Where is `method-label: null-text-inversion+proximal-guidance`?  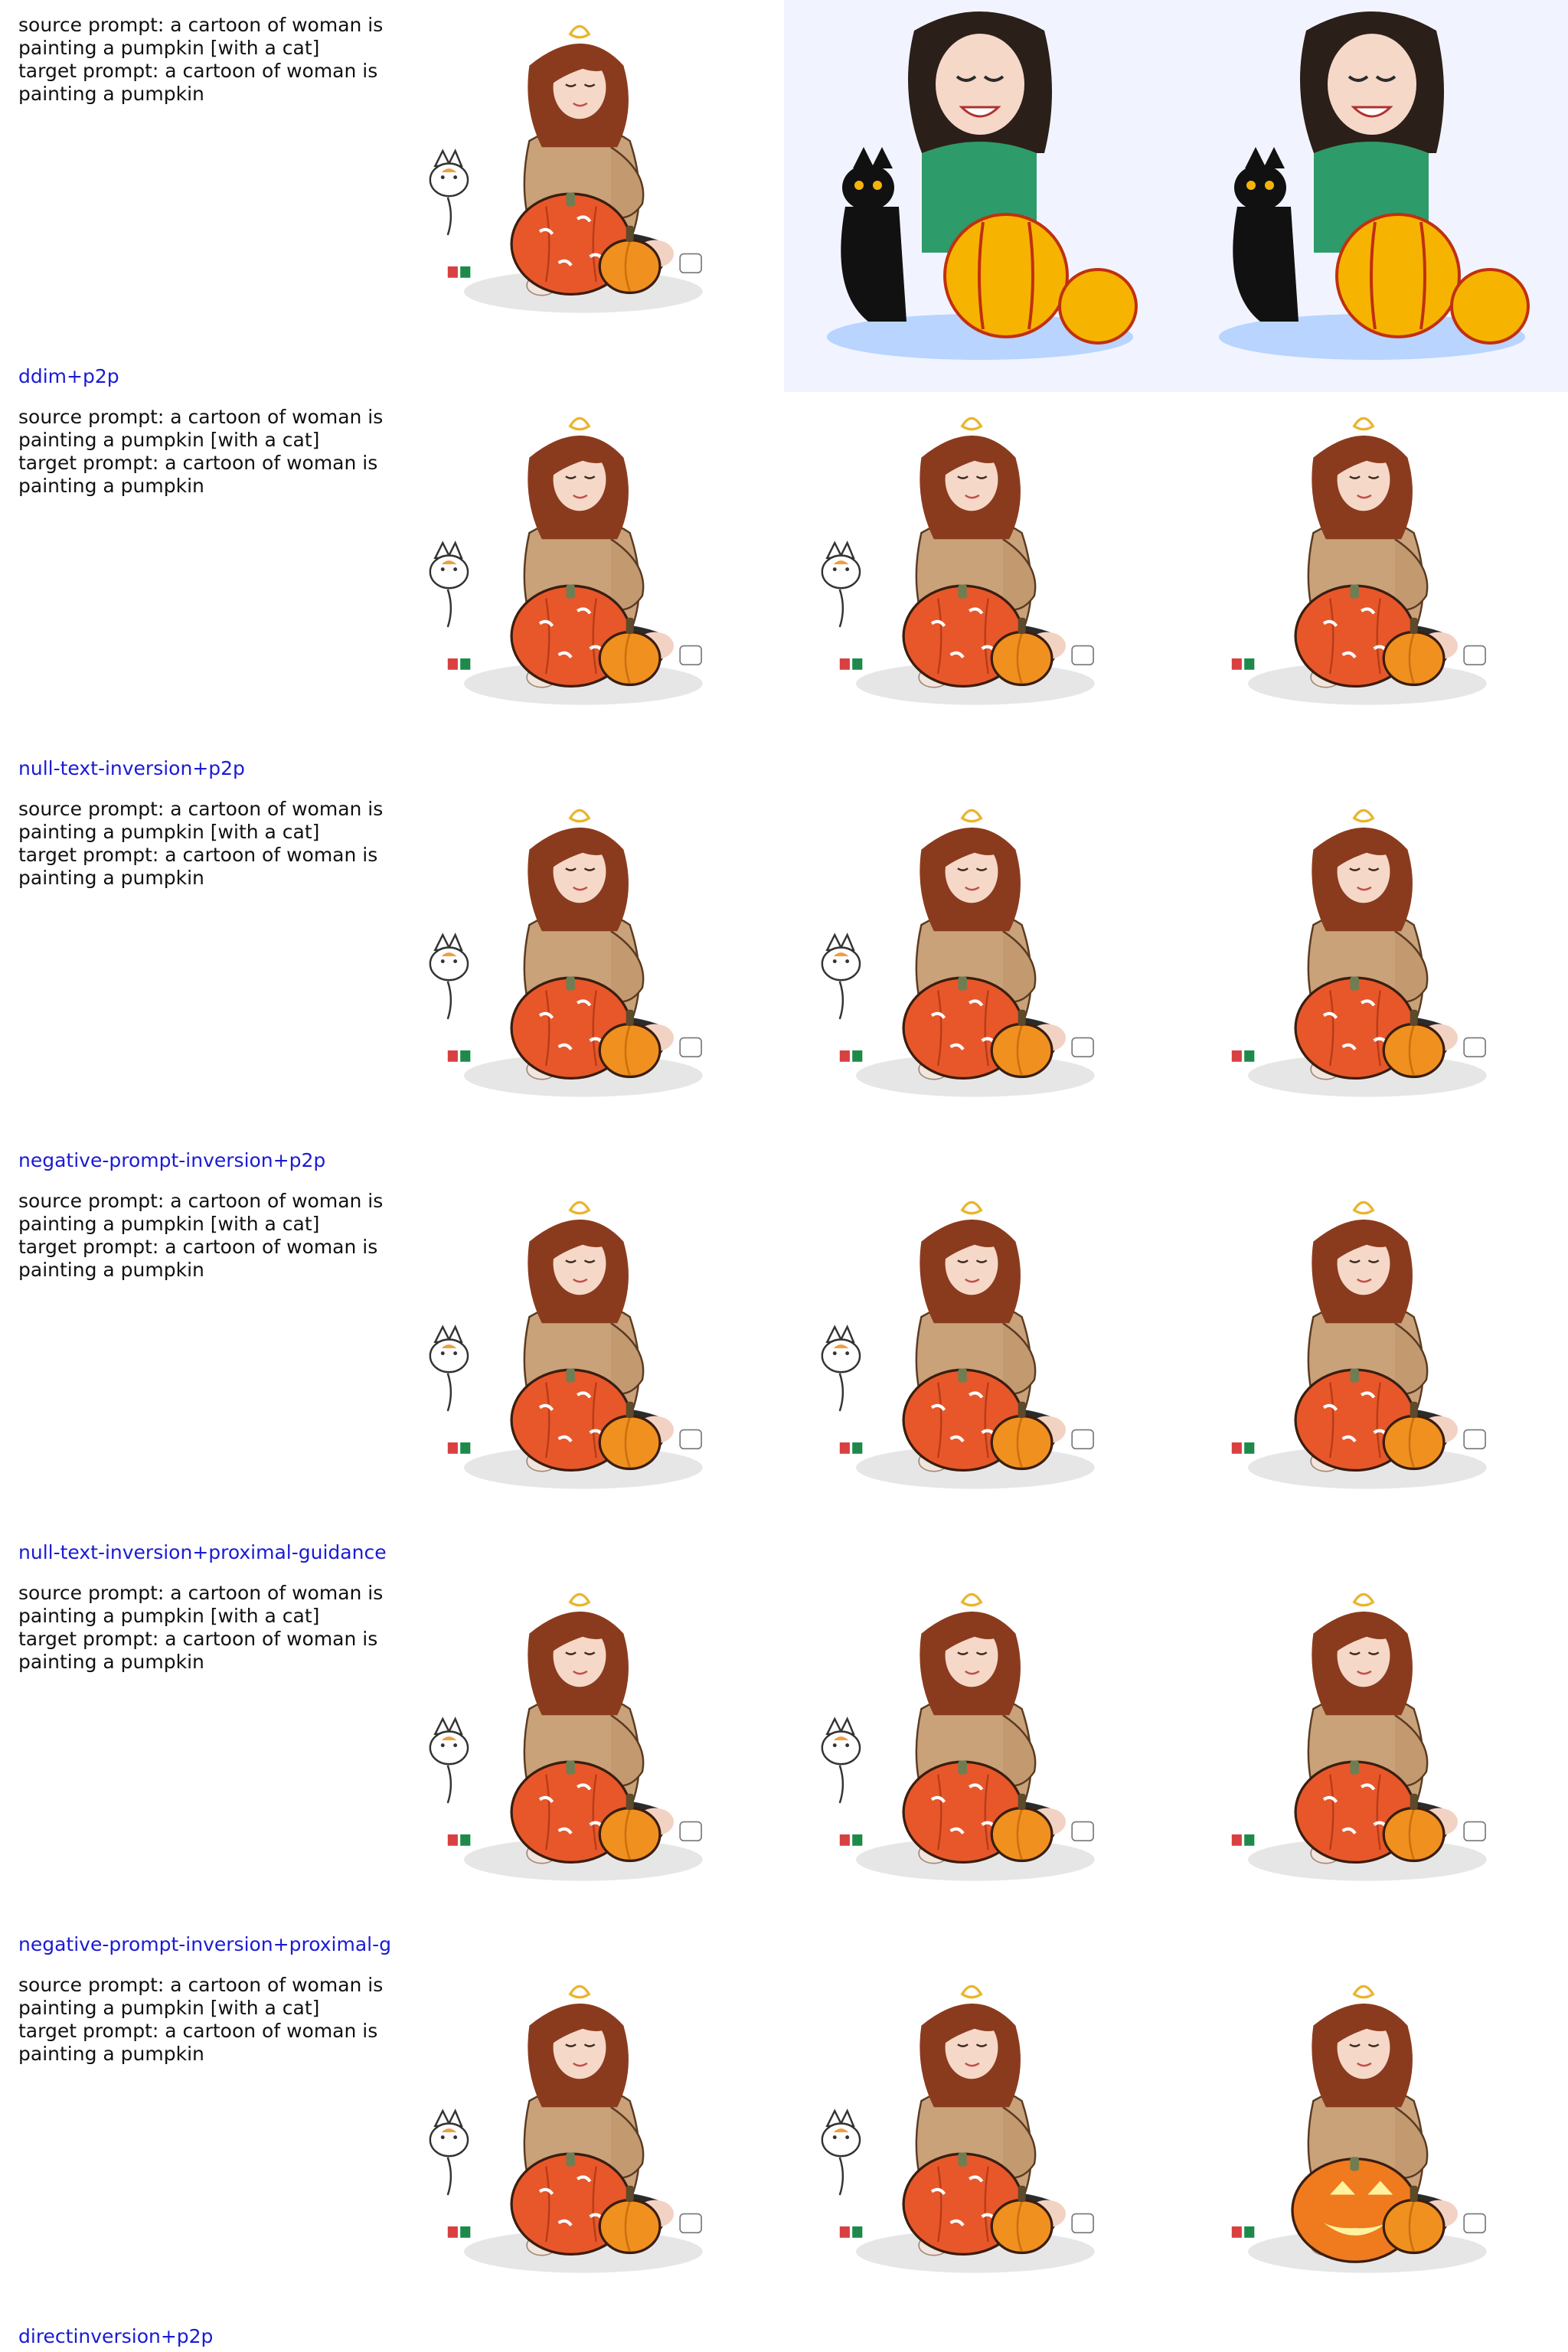 method-label: null-text-inversion+proximal-guidance is located at coordinates (202, 1552).